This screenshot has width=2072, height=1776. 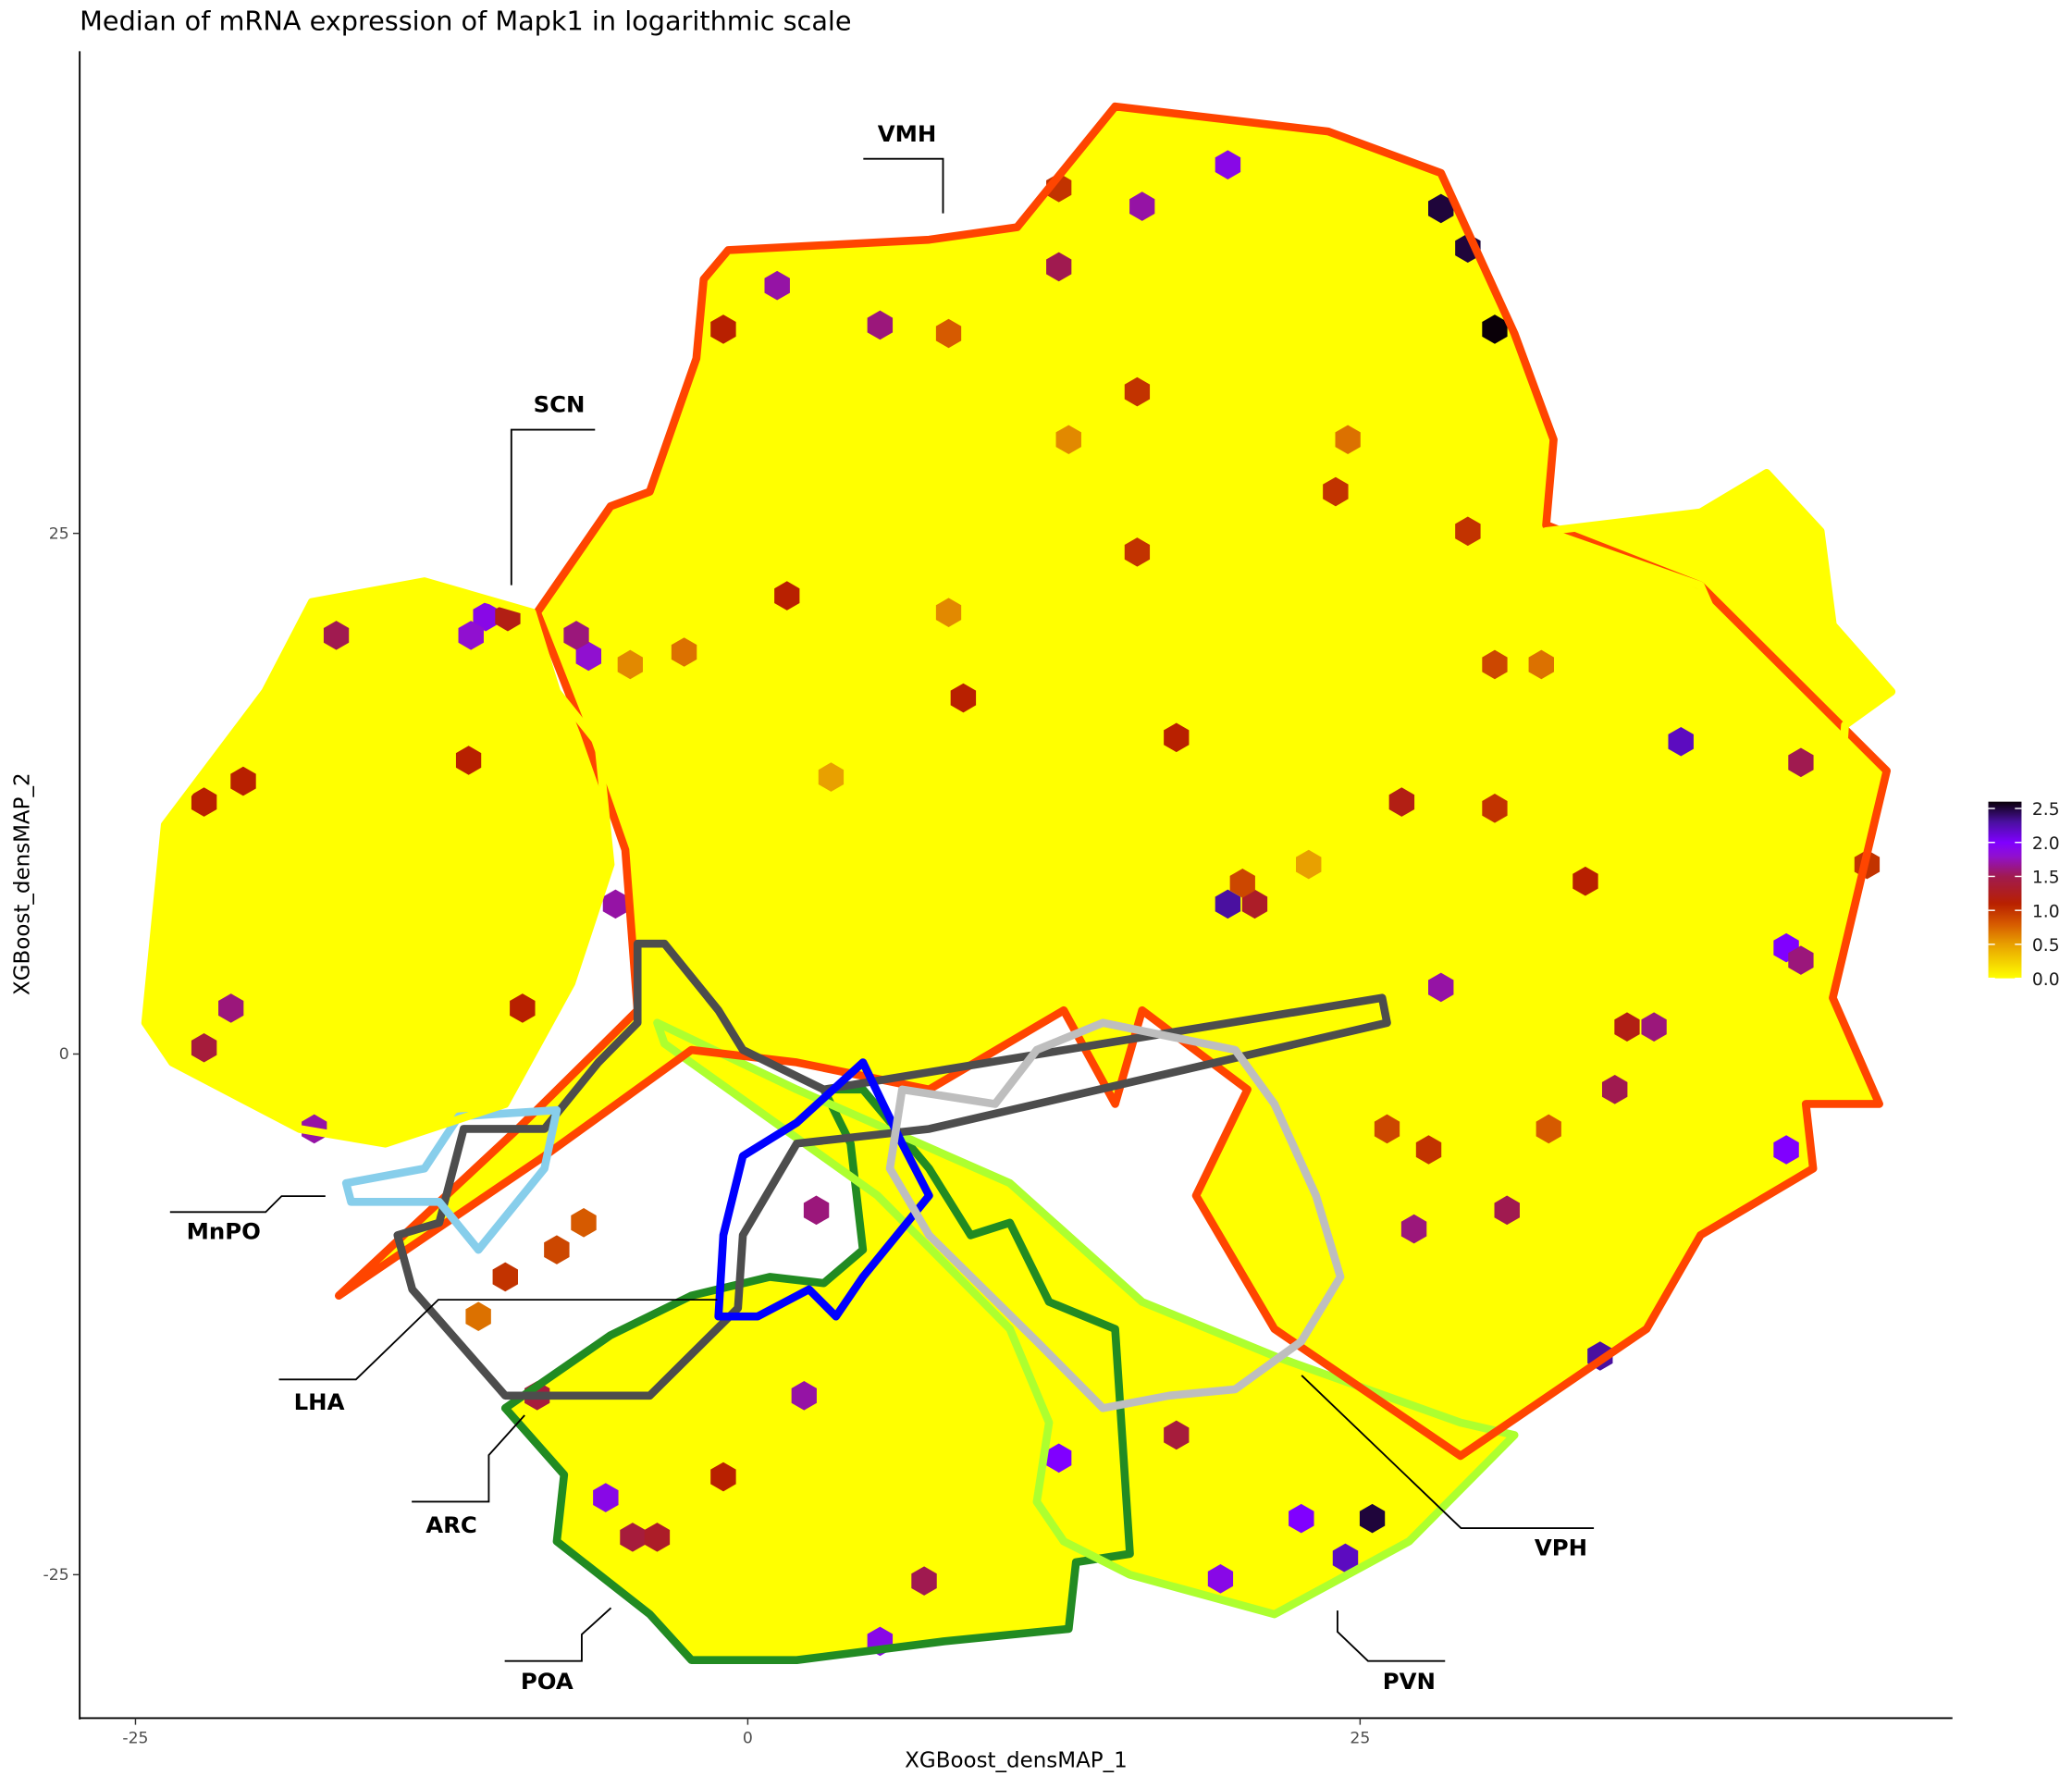 What do you see at coordinates (2005, 890) in the screenshot?
I see `colorbar` at bounding box center [2005, 890].